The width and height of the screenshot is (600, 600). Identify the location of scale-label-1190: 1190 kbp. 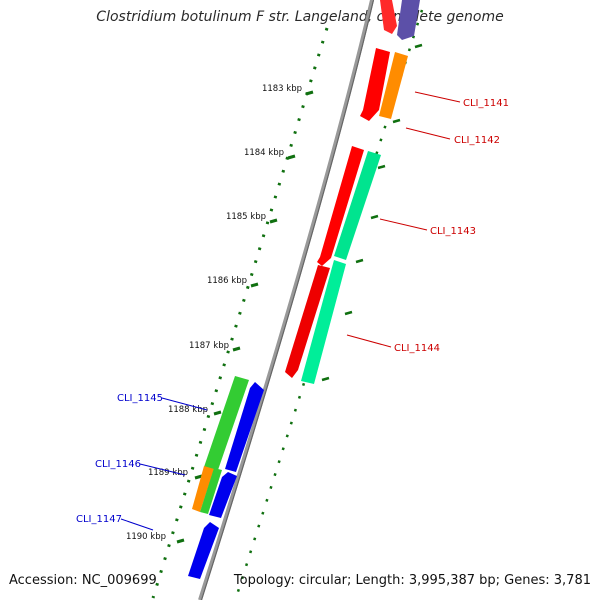
(146, 537).